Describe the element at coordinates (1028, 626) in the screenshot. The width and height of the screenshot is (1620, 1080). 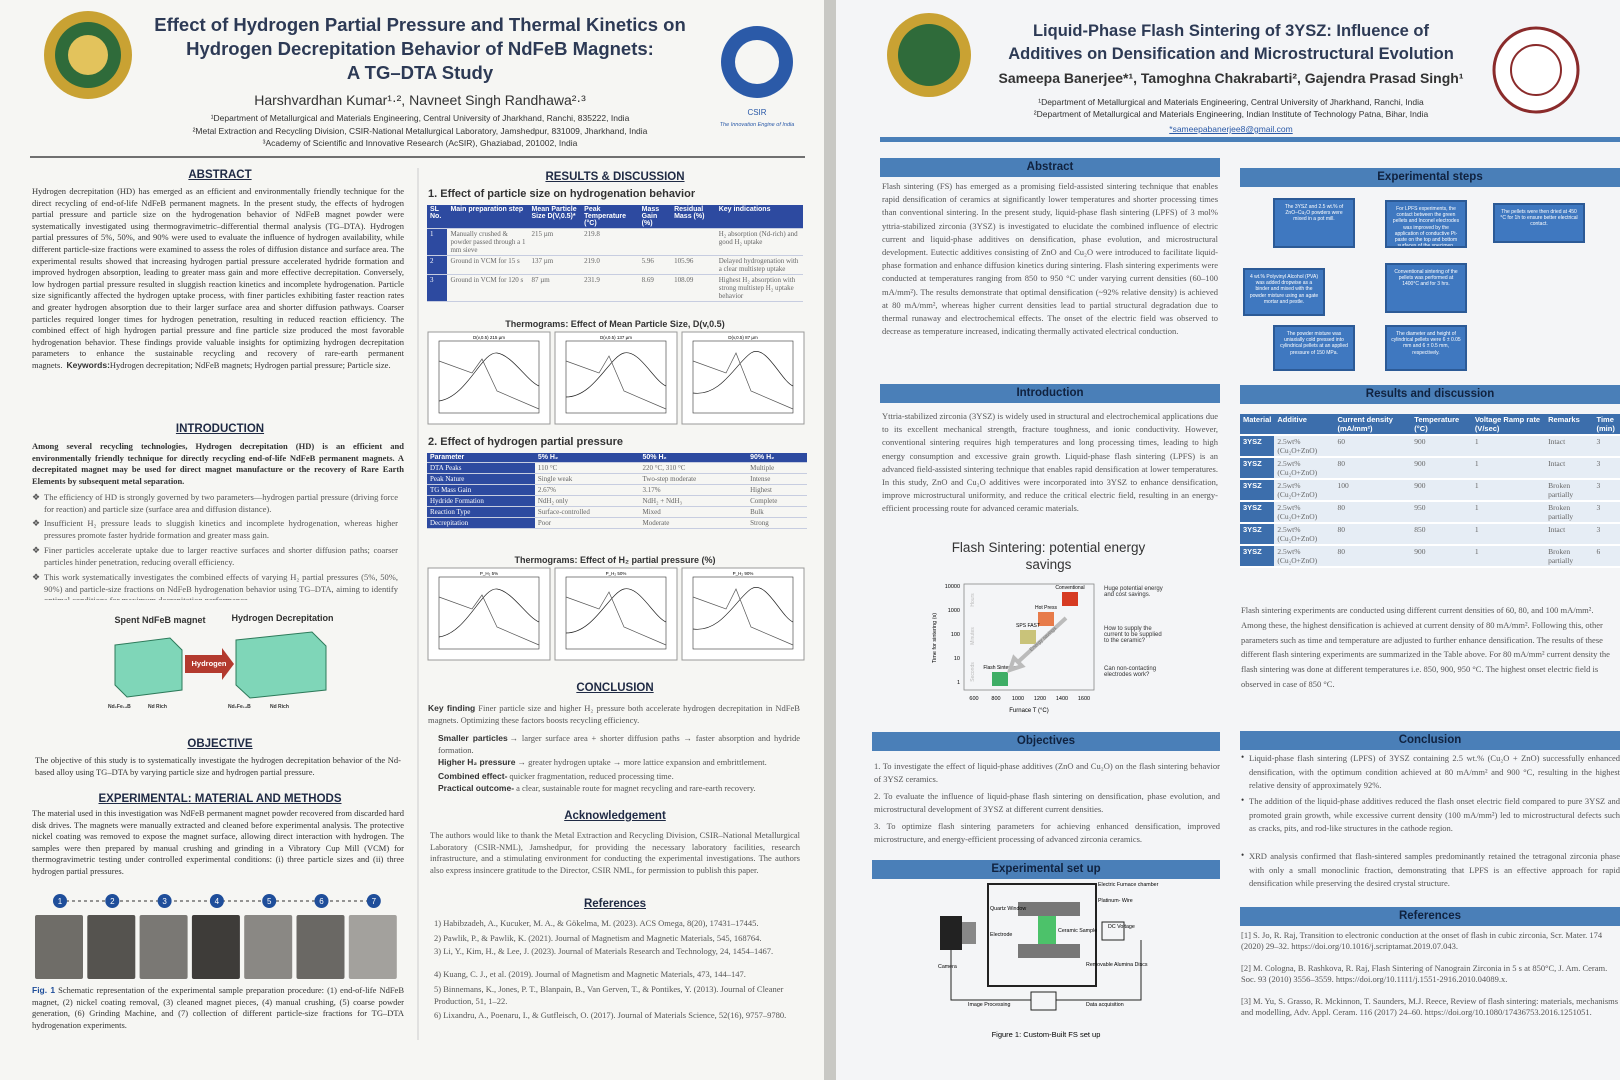
I see `method-label: SPS FAST` at that location.